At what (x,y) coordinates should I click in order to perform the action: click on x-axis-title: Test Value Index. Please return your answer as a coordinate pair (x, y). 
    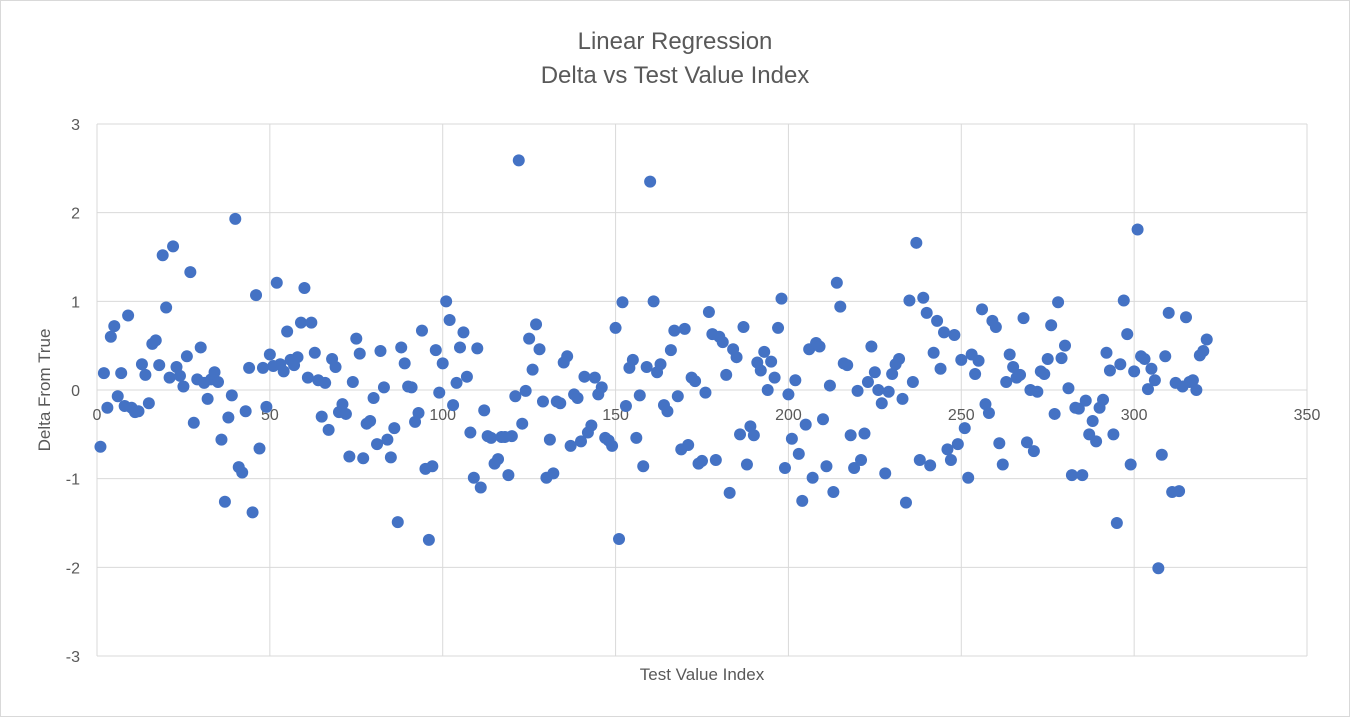
    Looking at the image, I should click on (702, 674).